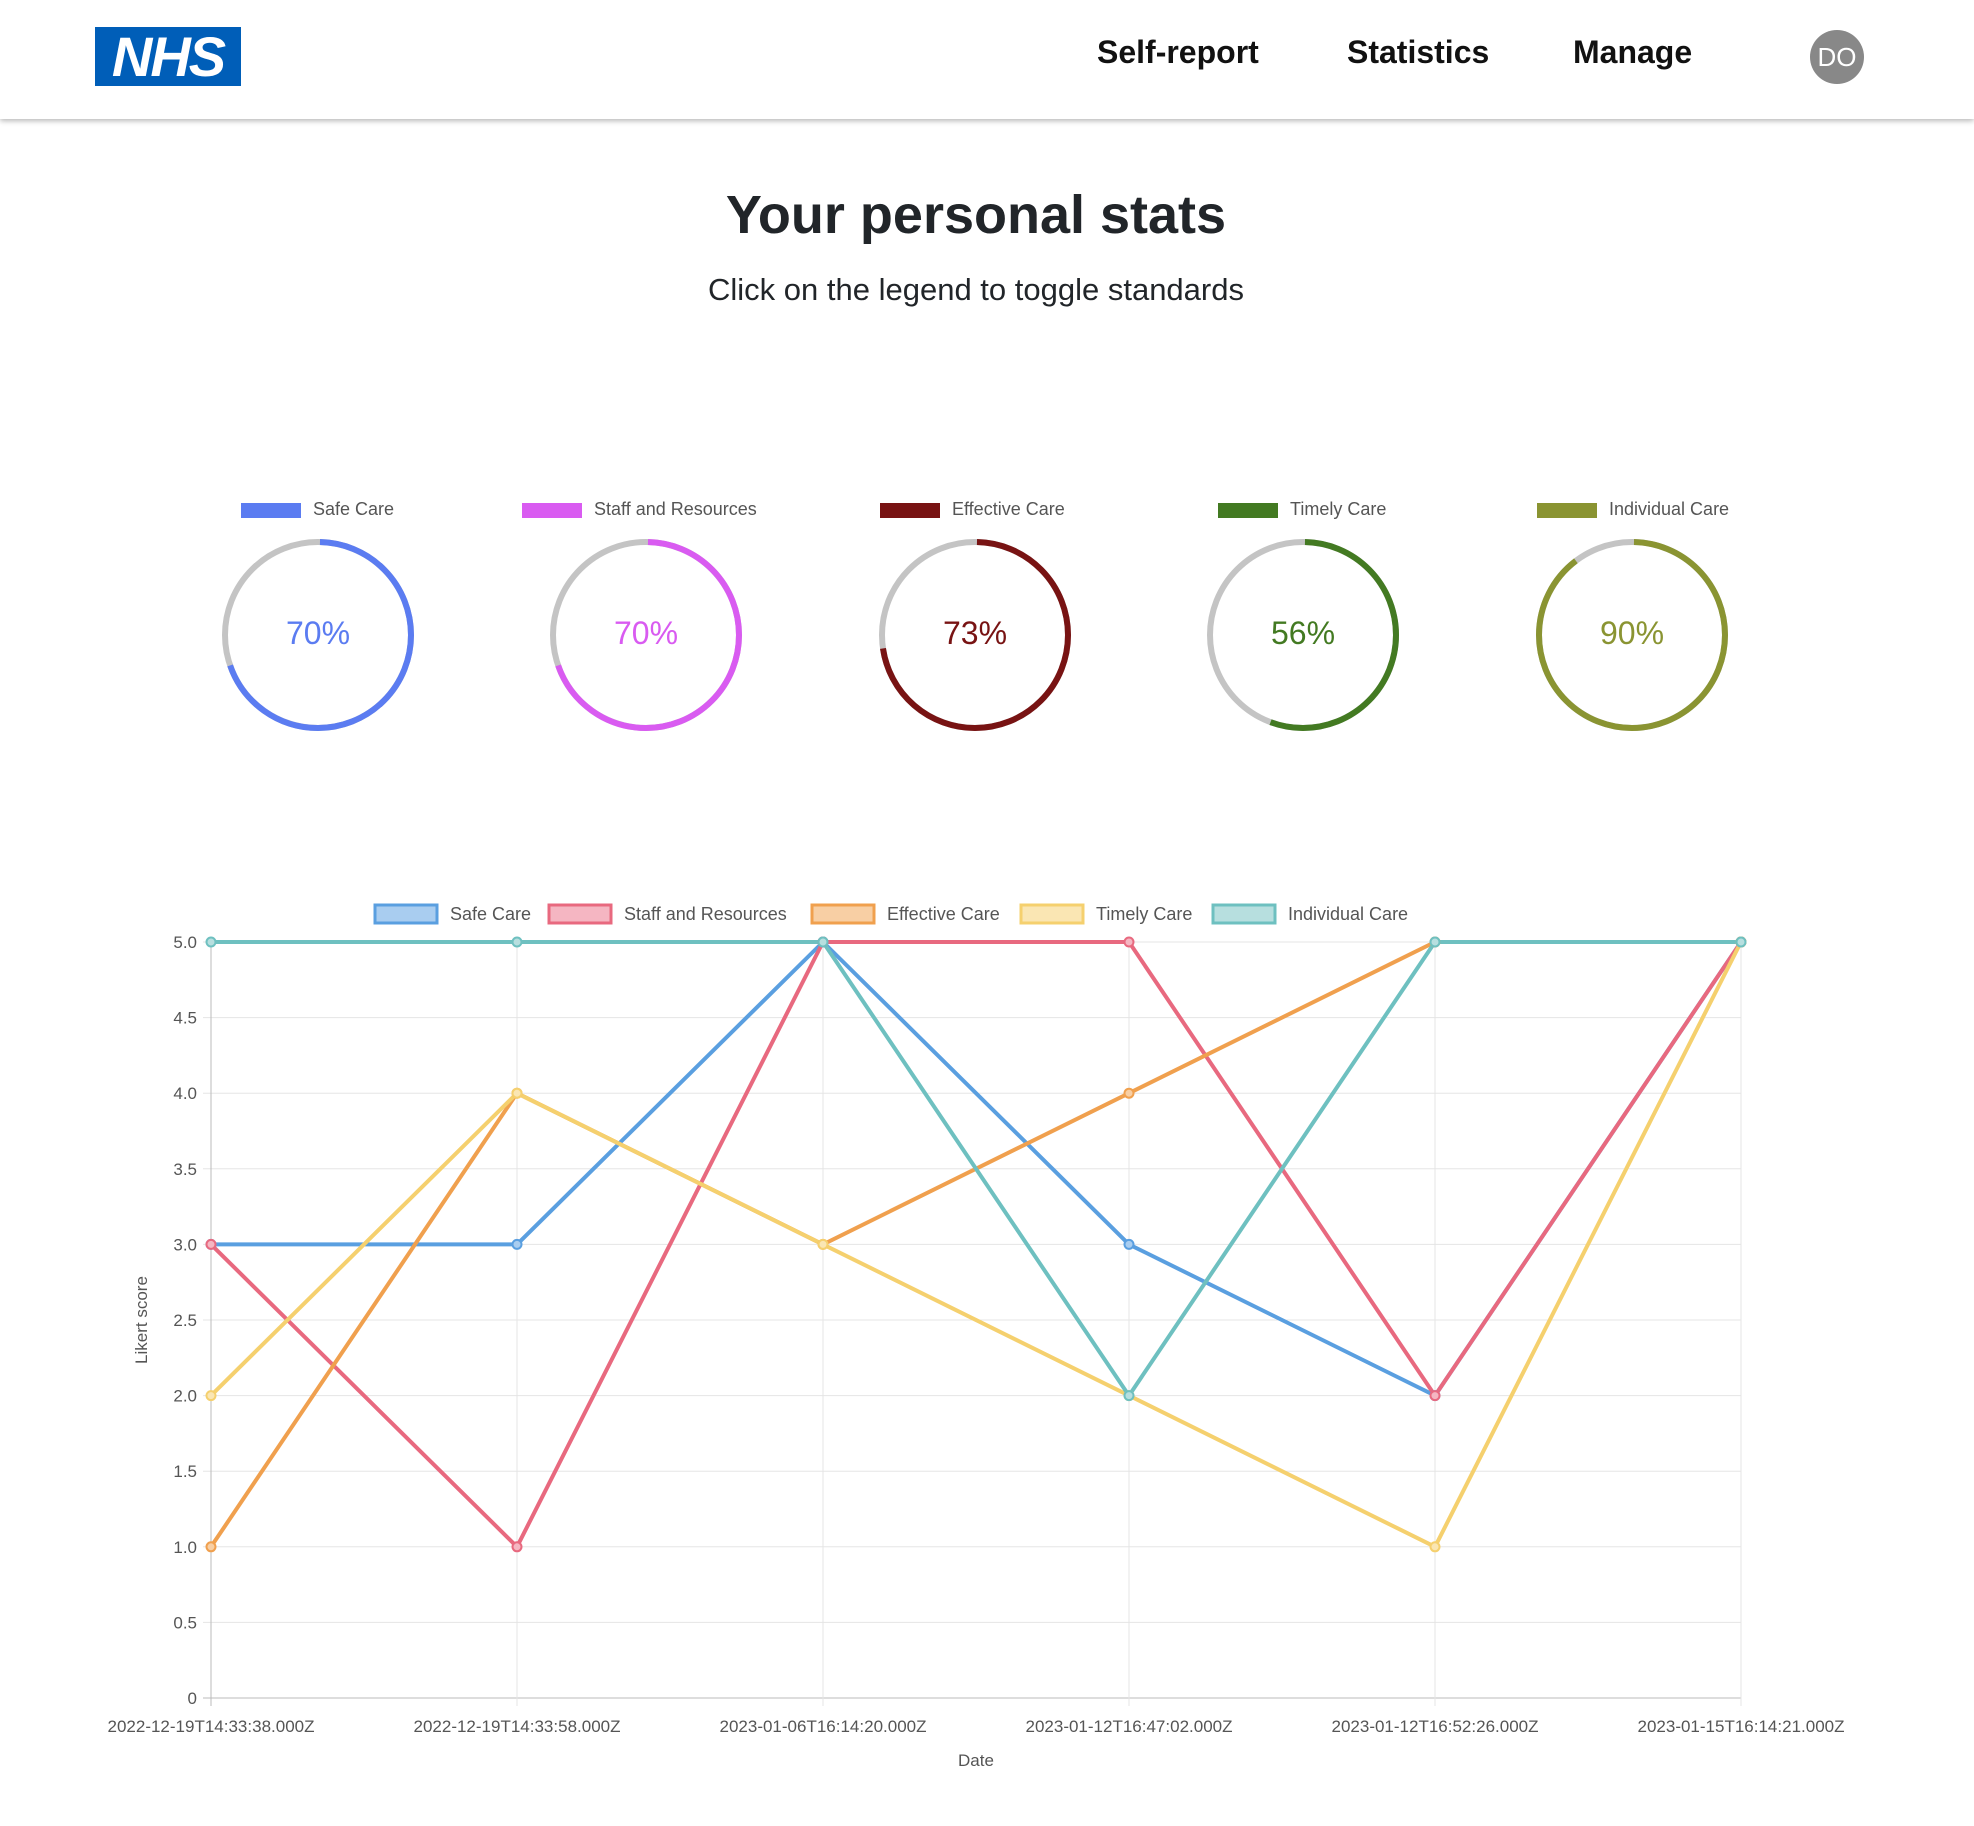 This screenshot has width=1974, height=1826. I want to click on x-tick-label: 2023-01-06T16:14:20.000Z, so click(823, 1726).